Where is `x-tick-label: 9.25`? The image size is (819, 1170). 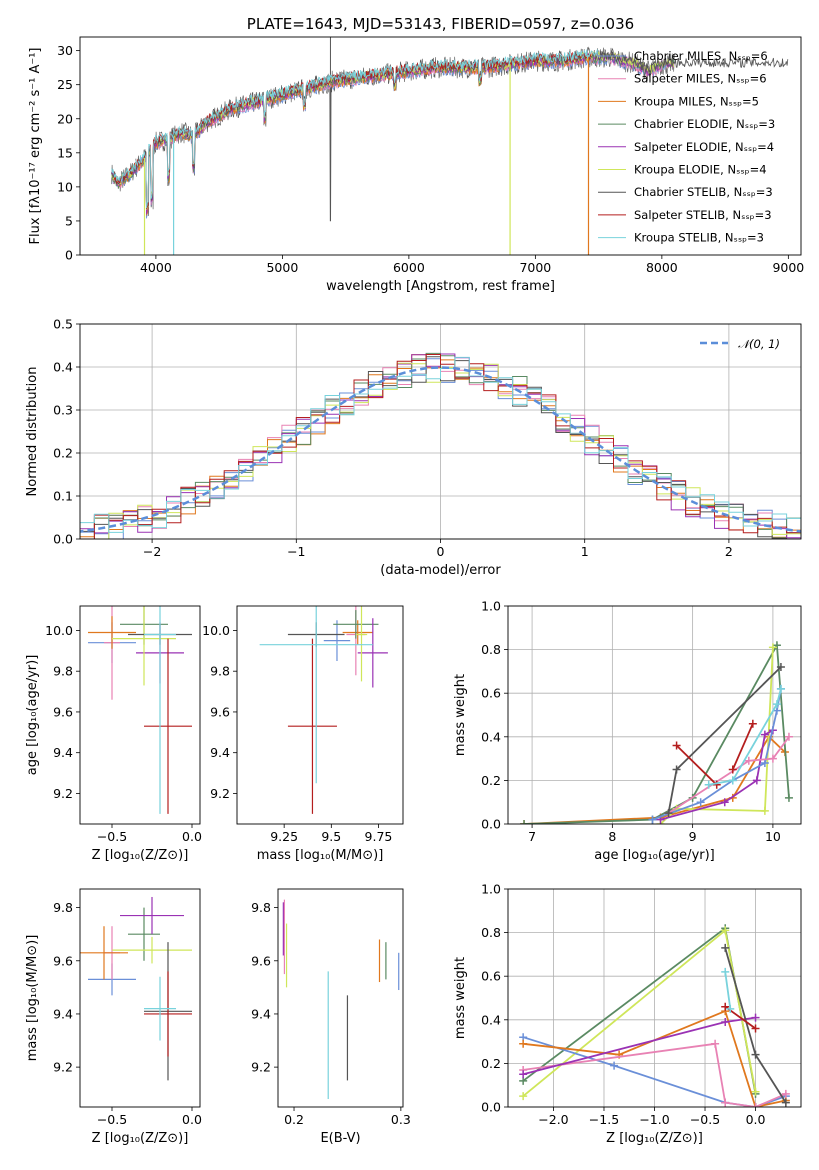 x-tick-label: 9.25 is located at coordinates (284, 836).